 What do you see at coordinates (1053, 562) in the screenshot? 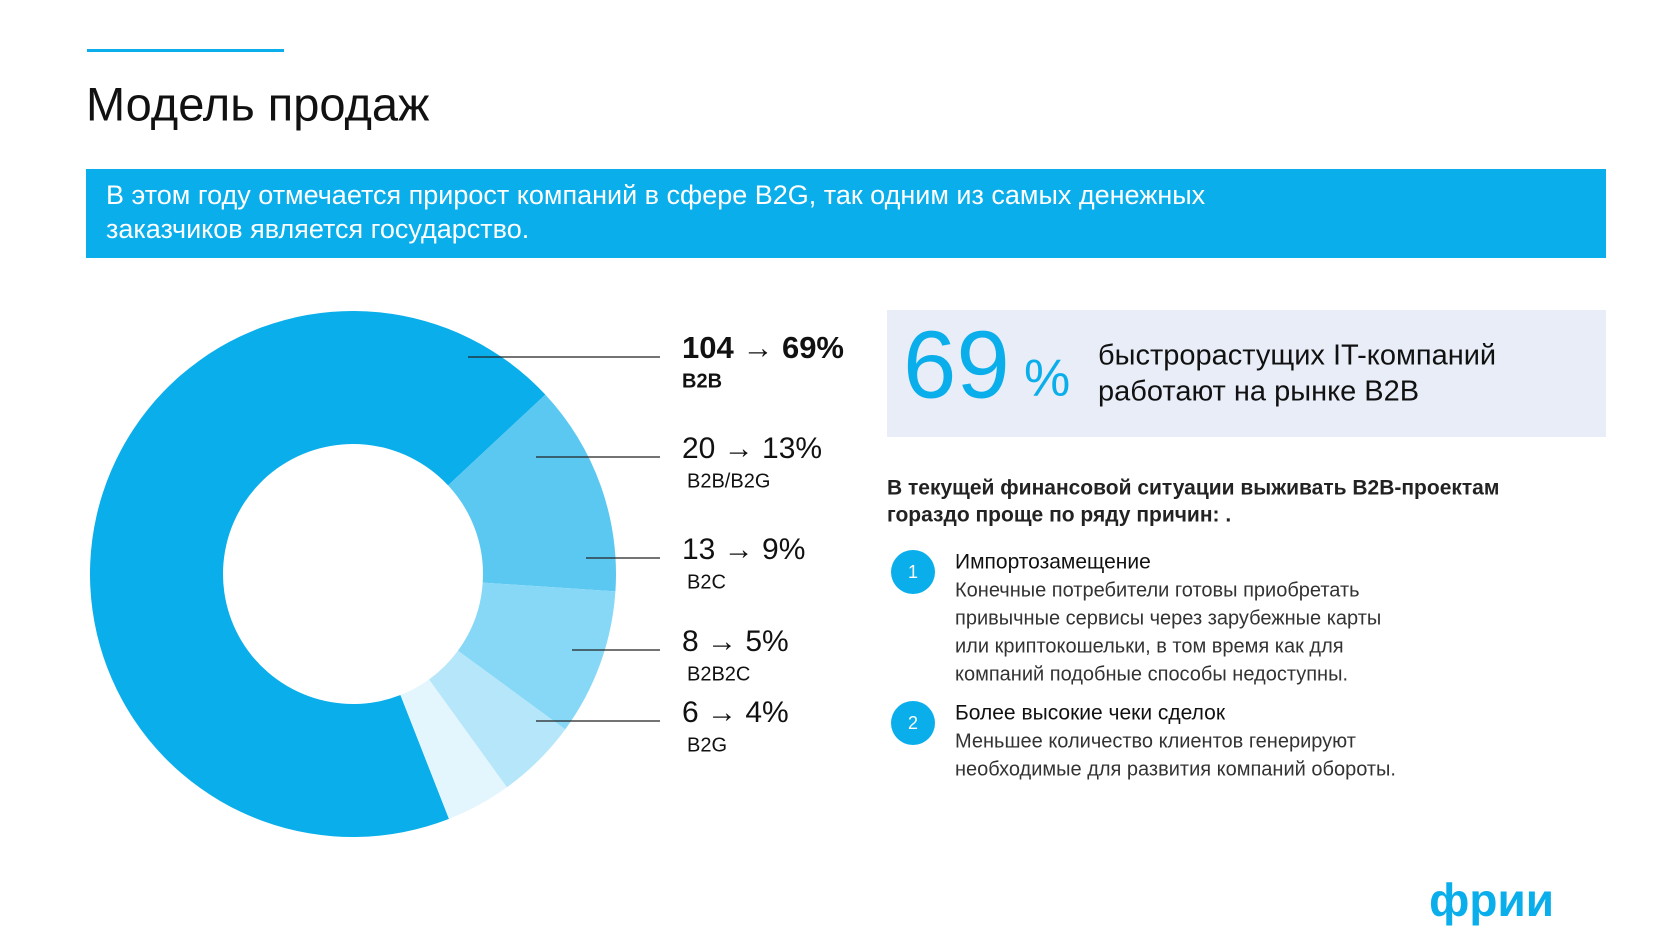
I see `item-heading: Импортозамещение` at bounding box center [1053, 562].